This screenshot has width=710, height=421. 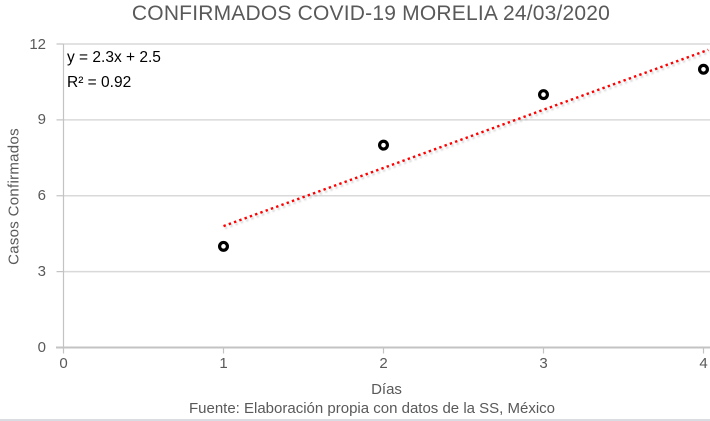 I want to click on y-tick-label-9: 9, so click(x=41, y=120).